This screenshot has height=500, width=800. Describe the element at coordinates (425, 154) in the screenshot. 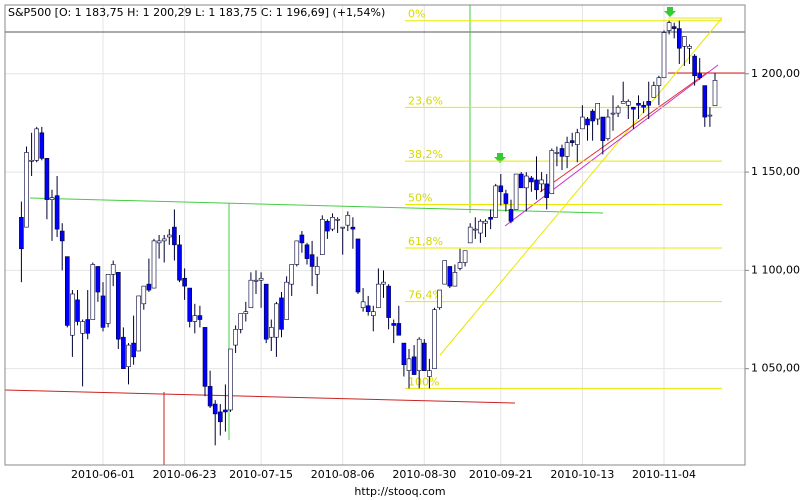

I see `fib-label: 38,2%` at that location.